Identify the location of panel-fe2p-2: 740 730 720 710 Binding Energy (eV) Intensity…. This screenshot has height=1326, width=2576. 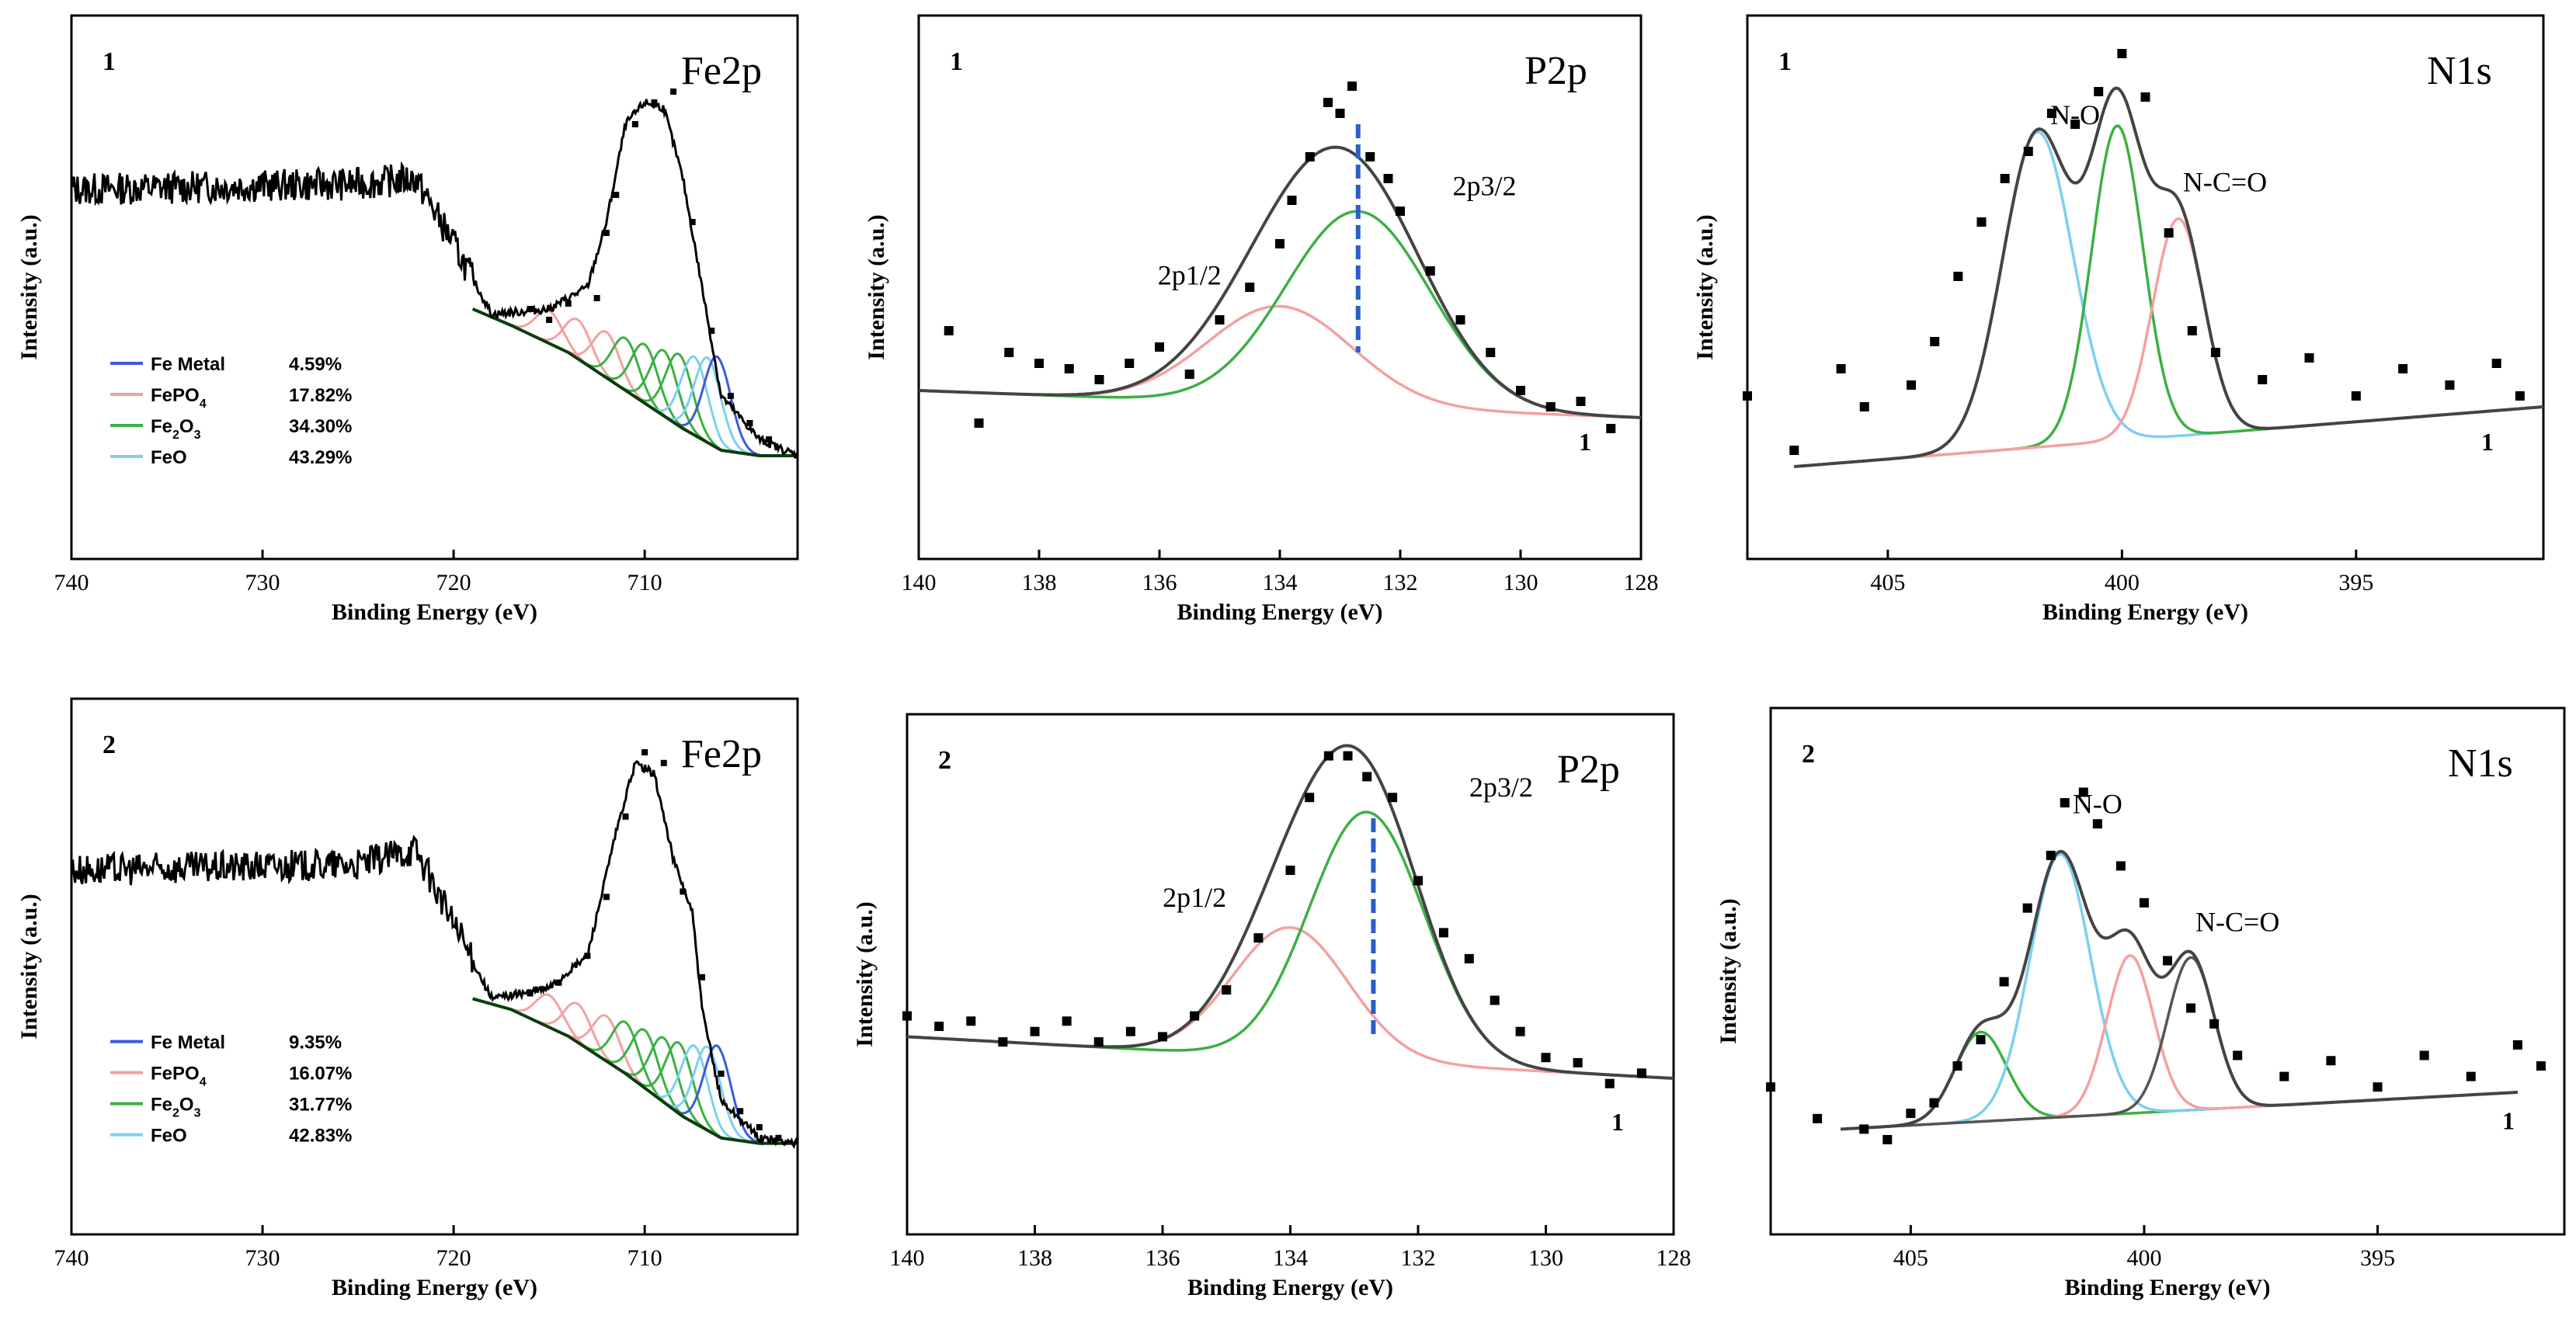
(408, 999).